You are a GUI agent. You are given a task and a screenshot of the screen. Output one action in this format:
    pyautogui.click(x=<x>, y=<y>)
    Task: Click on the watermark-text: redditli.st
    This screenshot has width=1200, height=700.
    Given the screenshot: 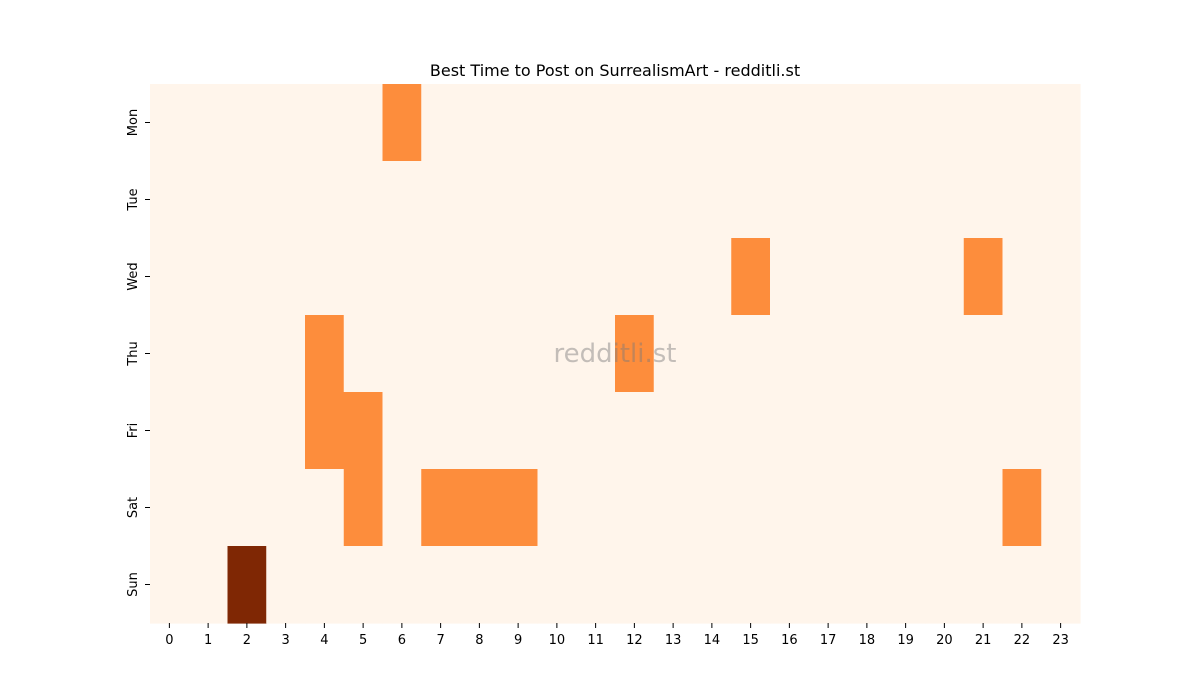 What is the action you would take?
    pyautogui.click(x=615, y=354)
    